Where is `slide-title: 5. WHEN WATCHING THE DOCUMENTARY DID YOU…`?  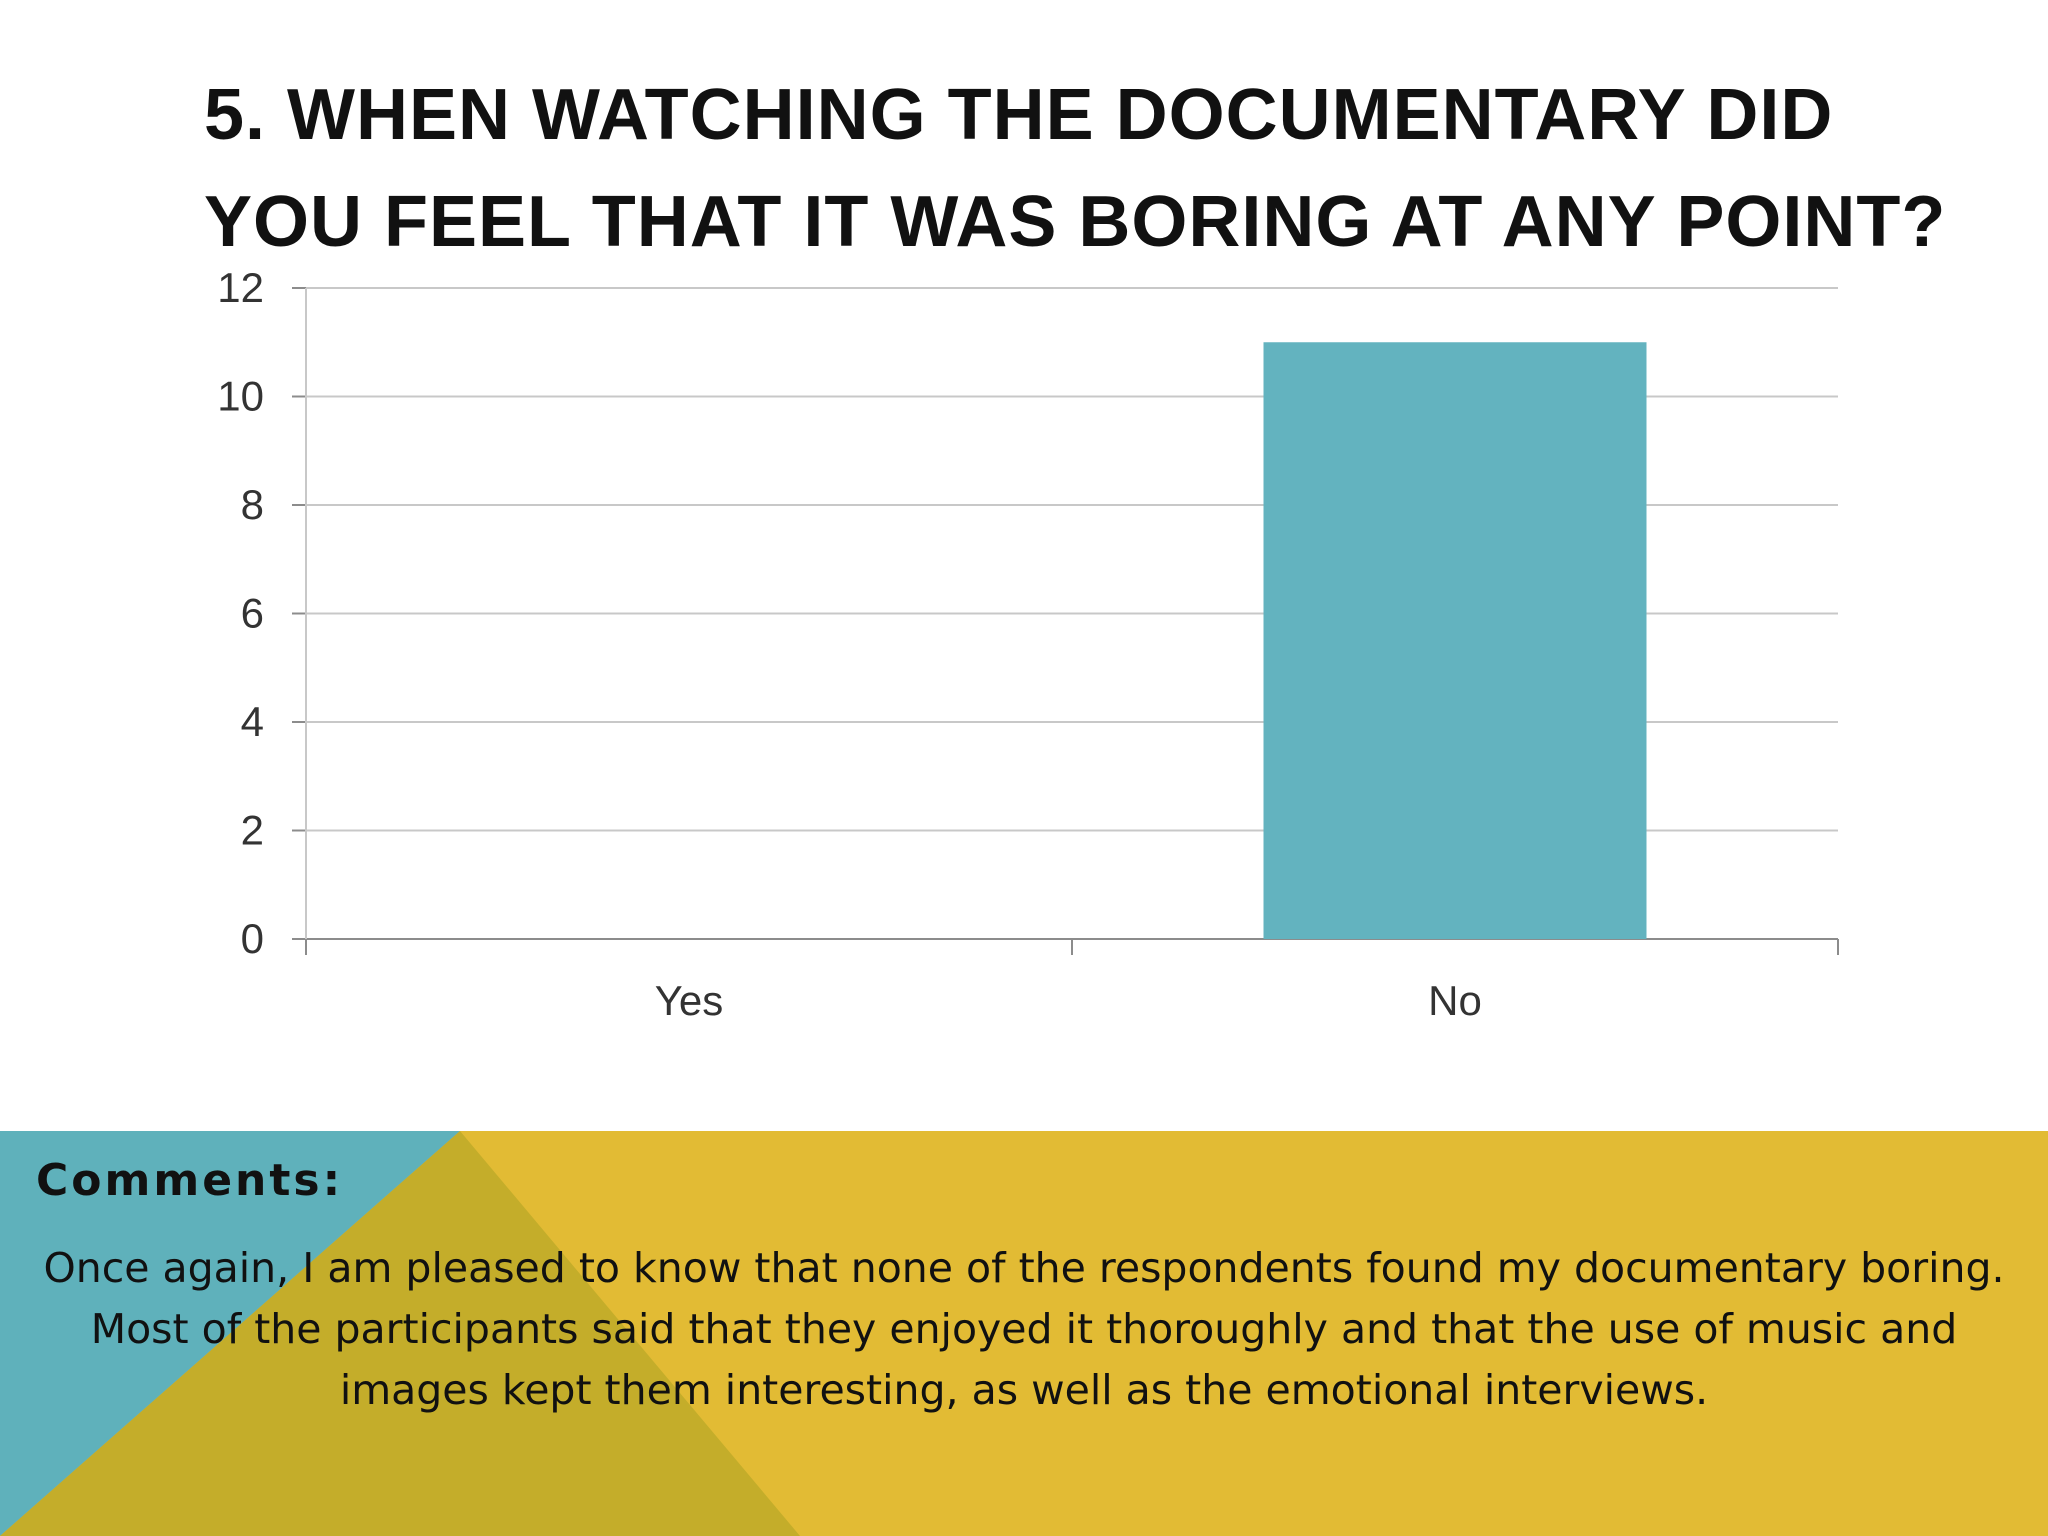
slide-title: 5. WHEN WATCHING THE DOCUMENTARY DID YOU… is located at coordinates (1075, 169).